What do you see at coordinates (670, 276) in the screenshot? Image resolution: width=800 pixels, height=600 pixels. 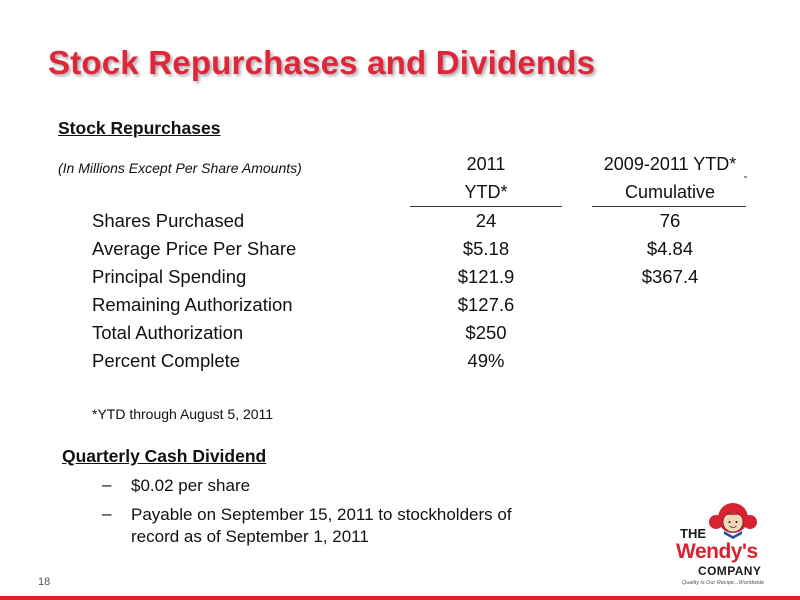 I see `row-value-cumulative: $367.4` at bounding box center [670, 276].